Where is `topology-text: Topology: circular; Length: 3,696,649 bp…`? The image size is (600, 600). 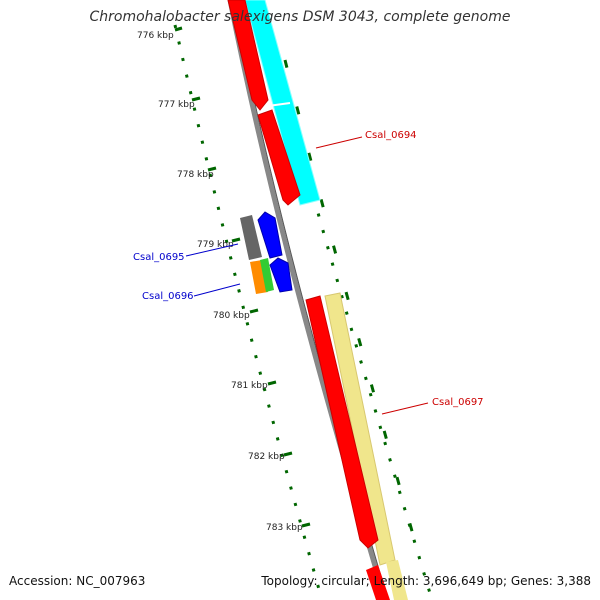 topology-text: Topology: circular; Length: 3,696,649 bp… is located at coordinates (426, 581).